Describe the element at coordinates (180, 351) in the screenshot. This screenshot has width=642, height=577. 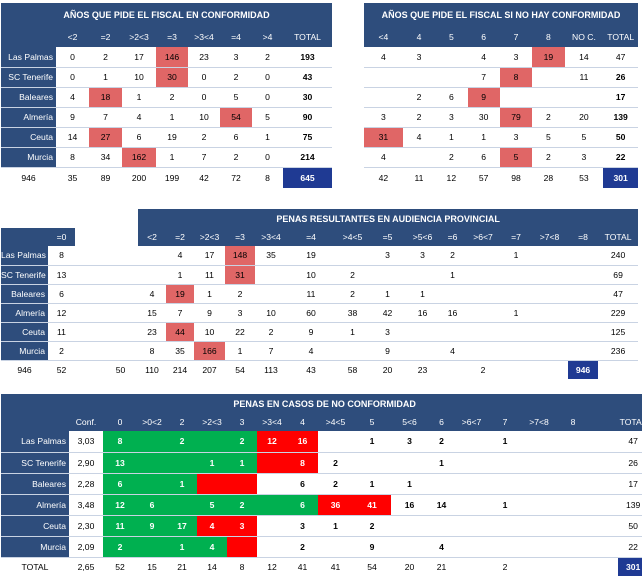
I see `cell: 35` at that location.